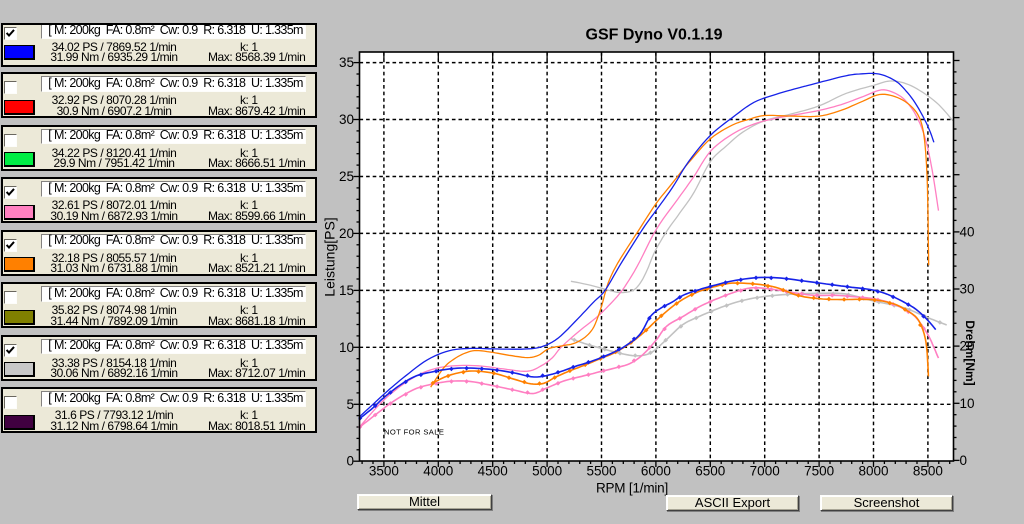 Image resolution: width=1024 pixels, height=524 pixels. Describe the element at coordinates (346, 290) in the screenshot. I see `svg-text: 15` at that location.